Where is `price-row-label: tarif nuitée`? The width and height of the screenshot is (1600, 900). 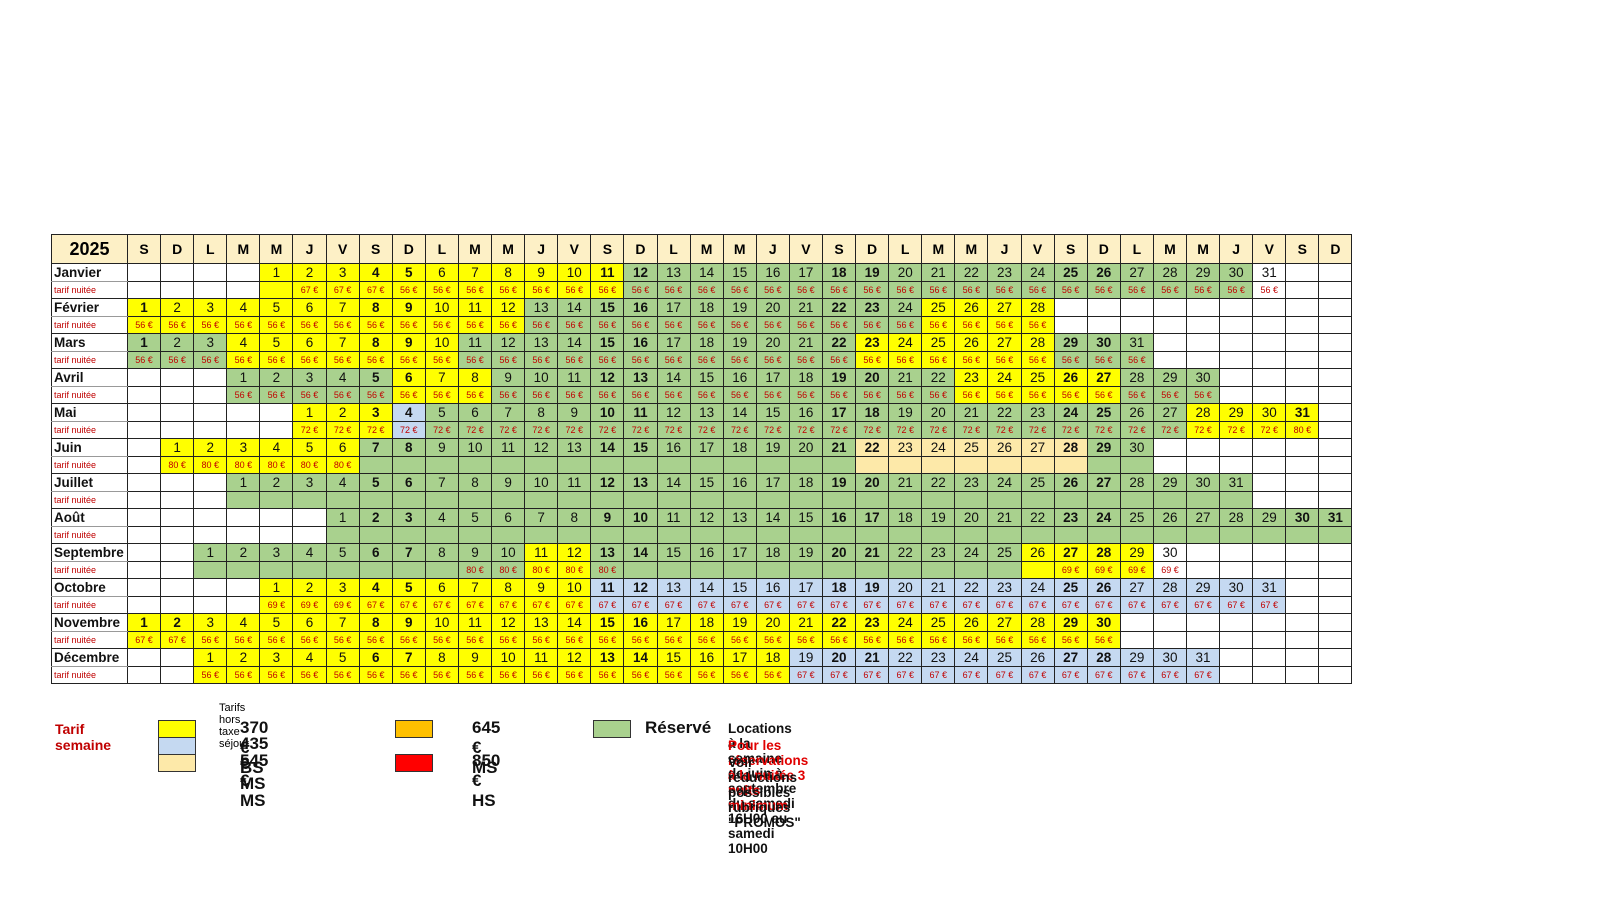
price-row-label: tarif nuitée is located at coordinates (89, 430).